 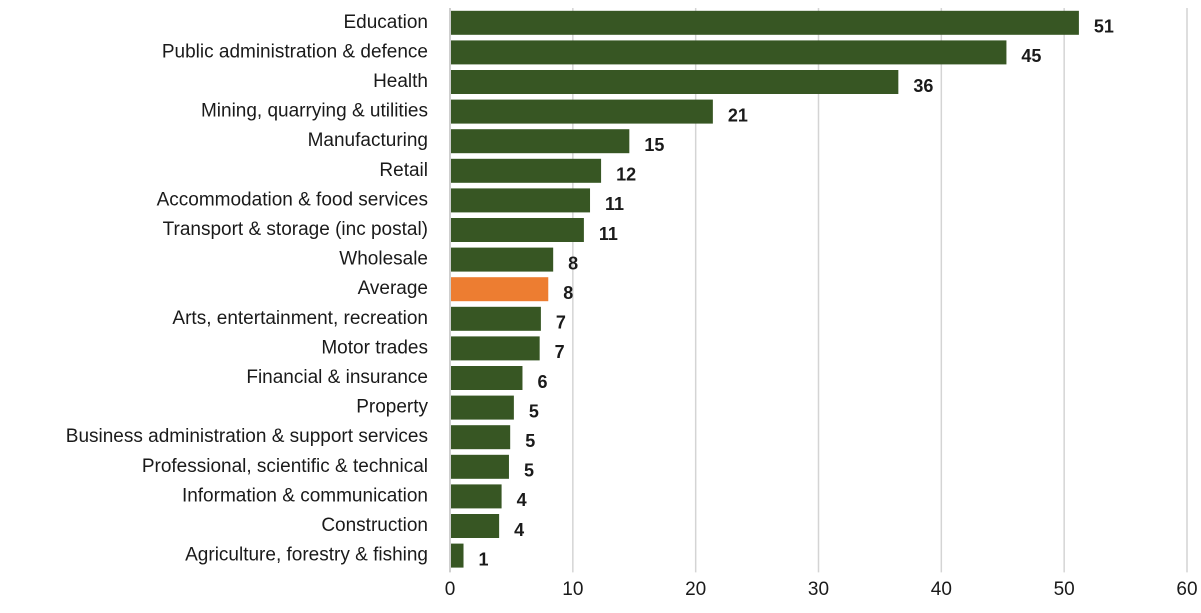 I want to click on value-label-retail: 12, so click(x=626, y=175).